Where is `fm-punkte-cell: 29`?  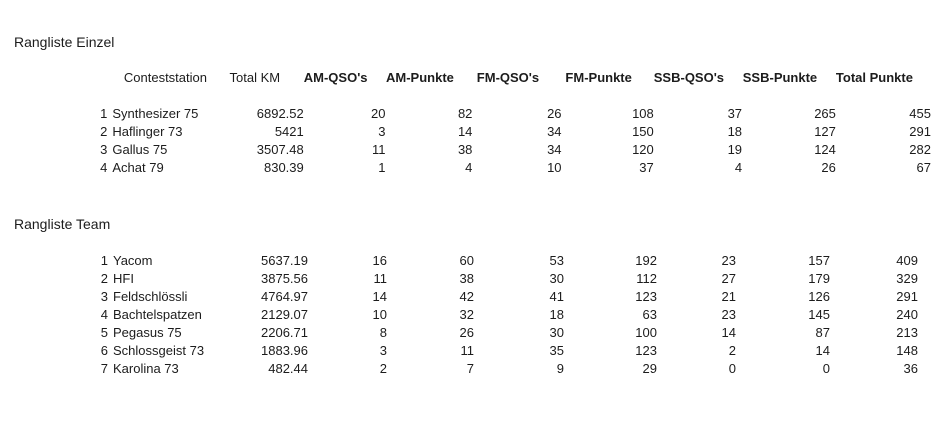
fm-punkte-cell: 29 is located at coordinates (649, 368).